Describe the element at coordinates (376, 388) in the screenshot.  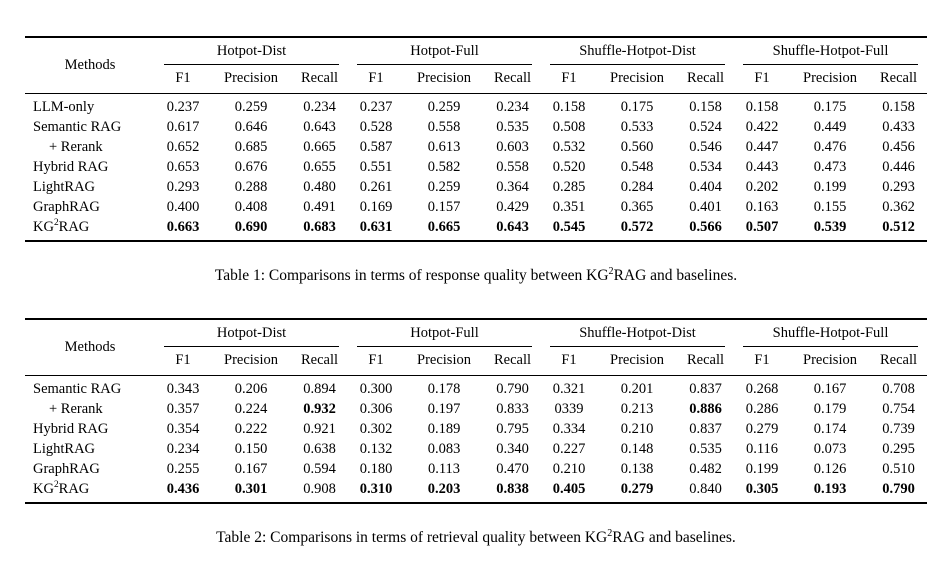
I see `metric-value: 0.300` at that location.